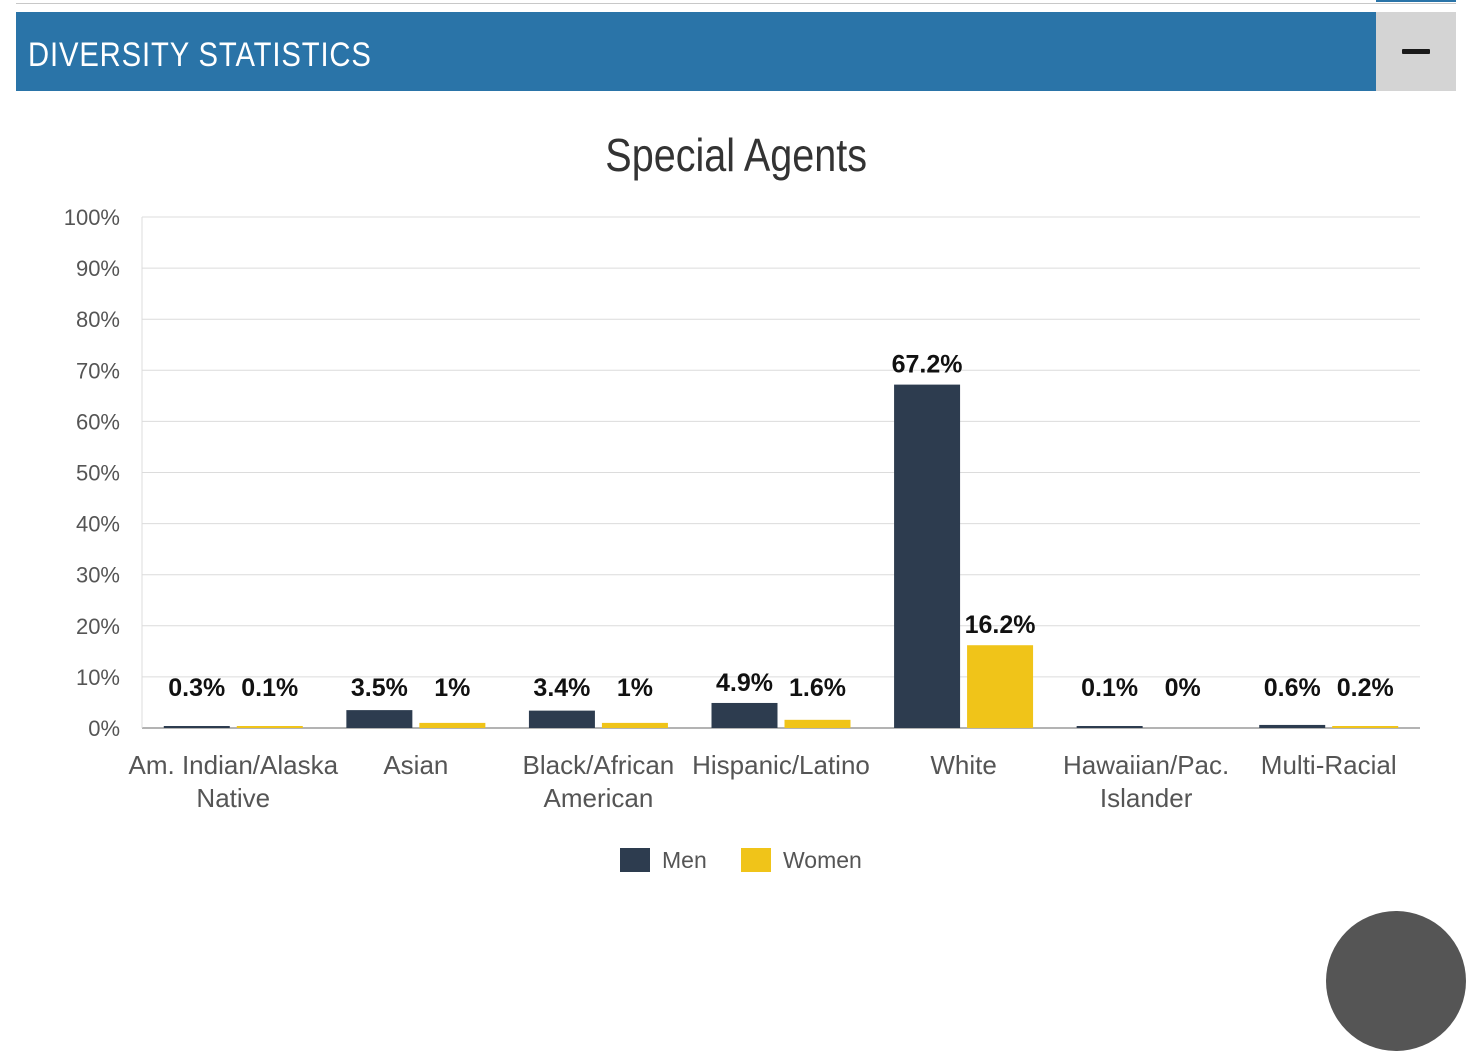  I want to click on y-tick-label: 60%, so click(98, 421).